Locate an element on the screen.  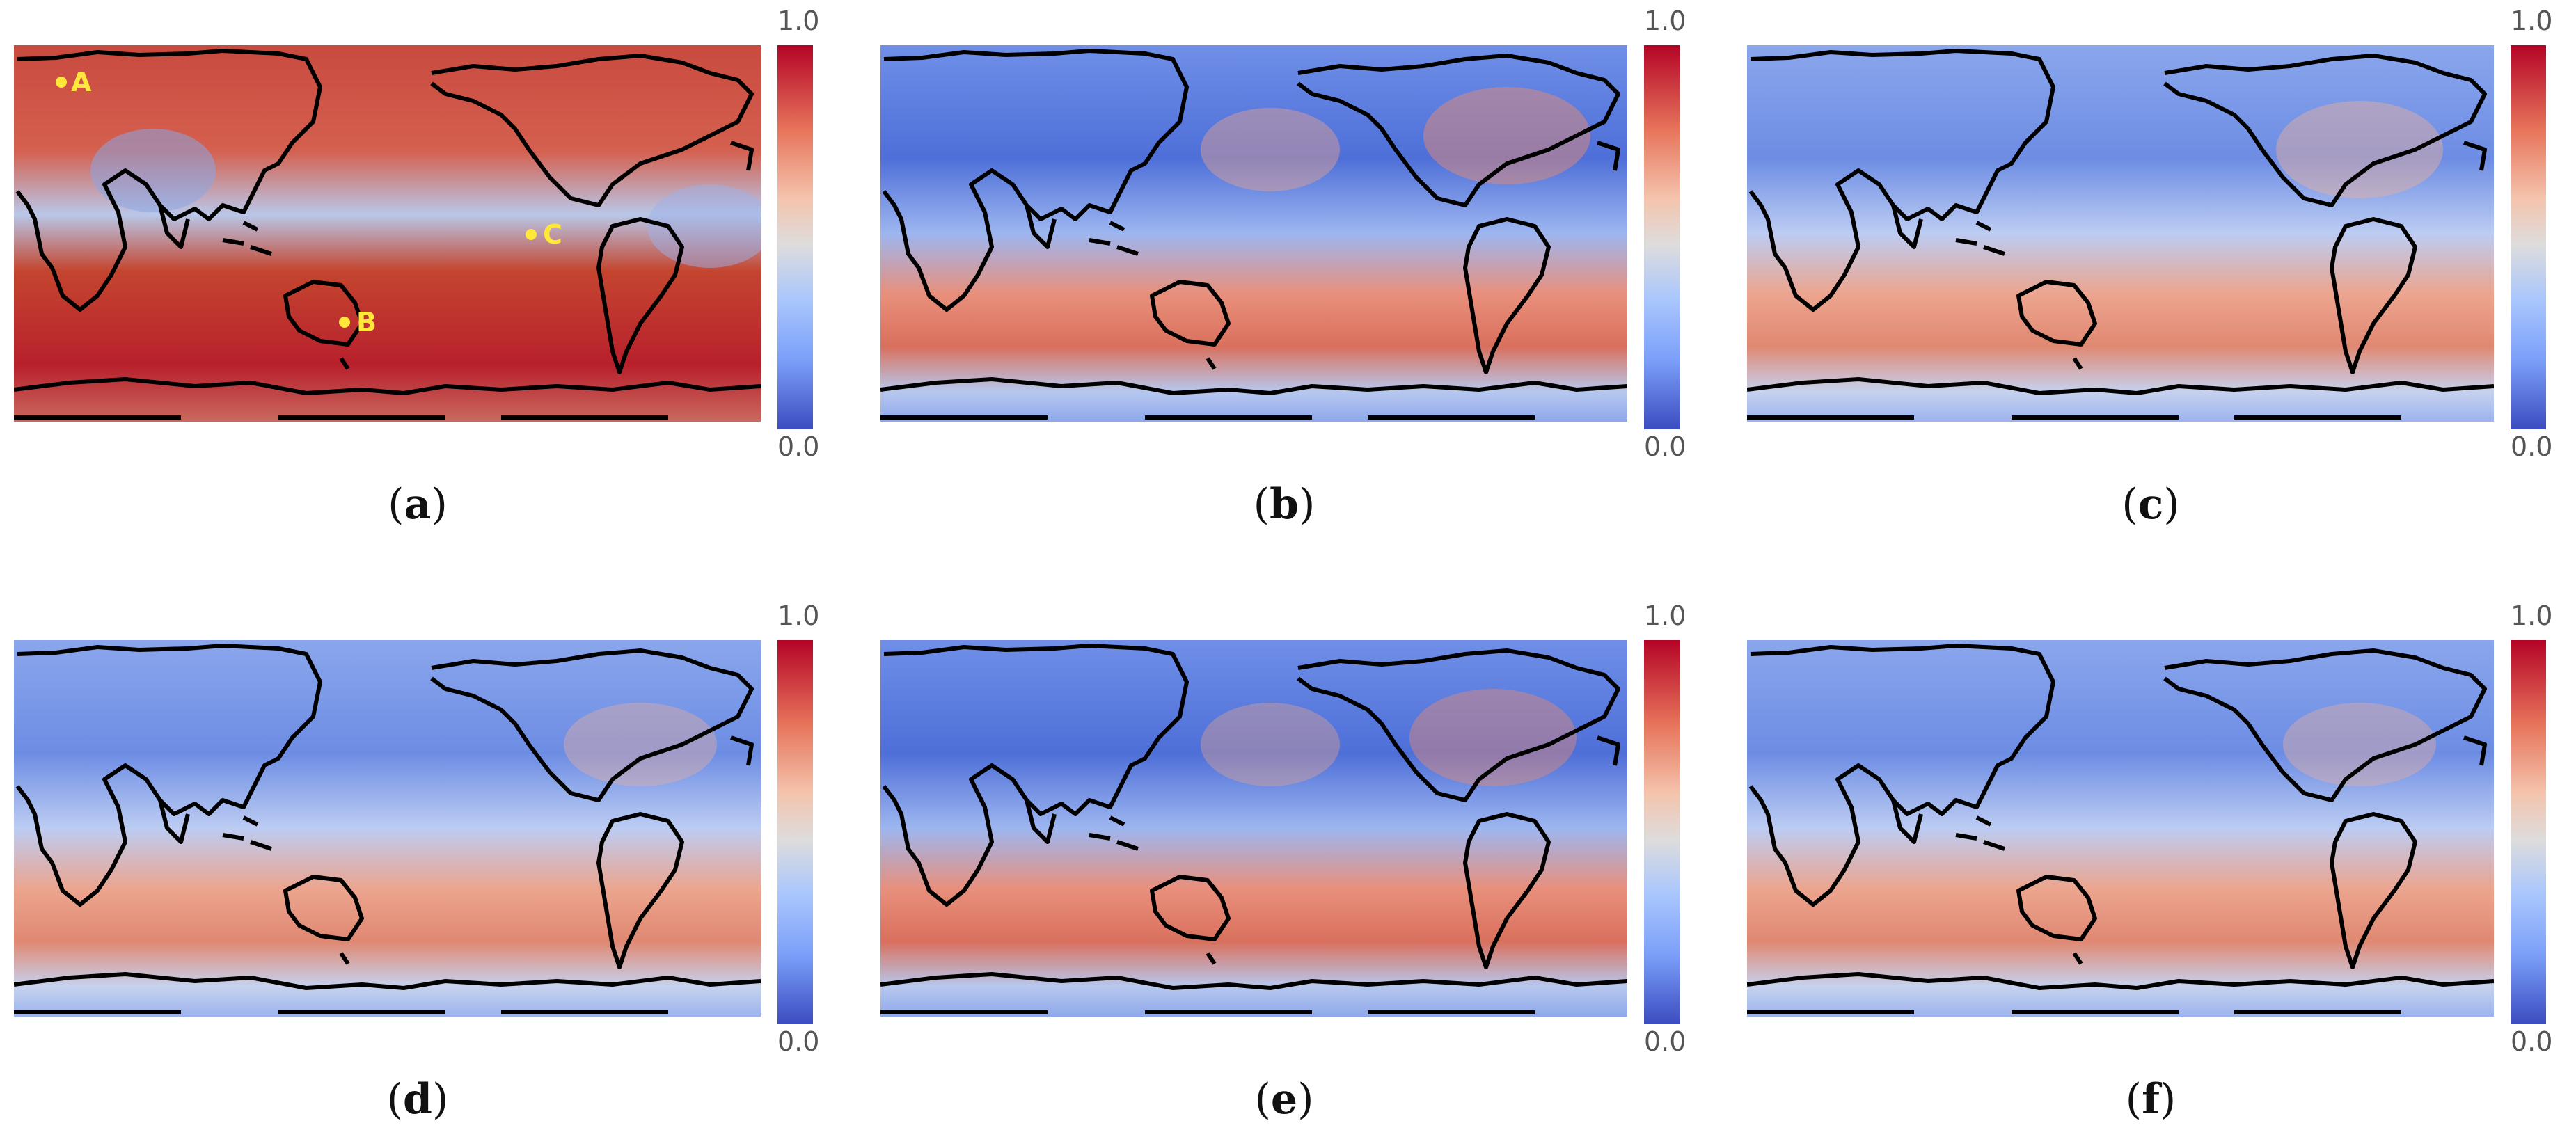
marker-b-label: B is located at coordinates (366, 322).